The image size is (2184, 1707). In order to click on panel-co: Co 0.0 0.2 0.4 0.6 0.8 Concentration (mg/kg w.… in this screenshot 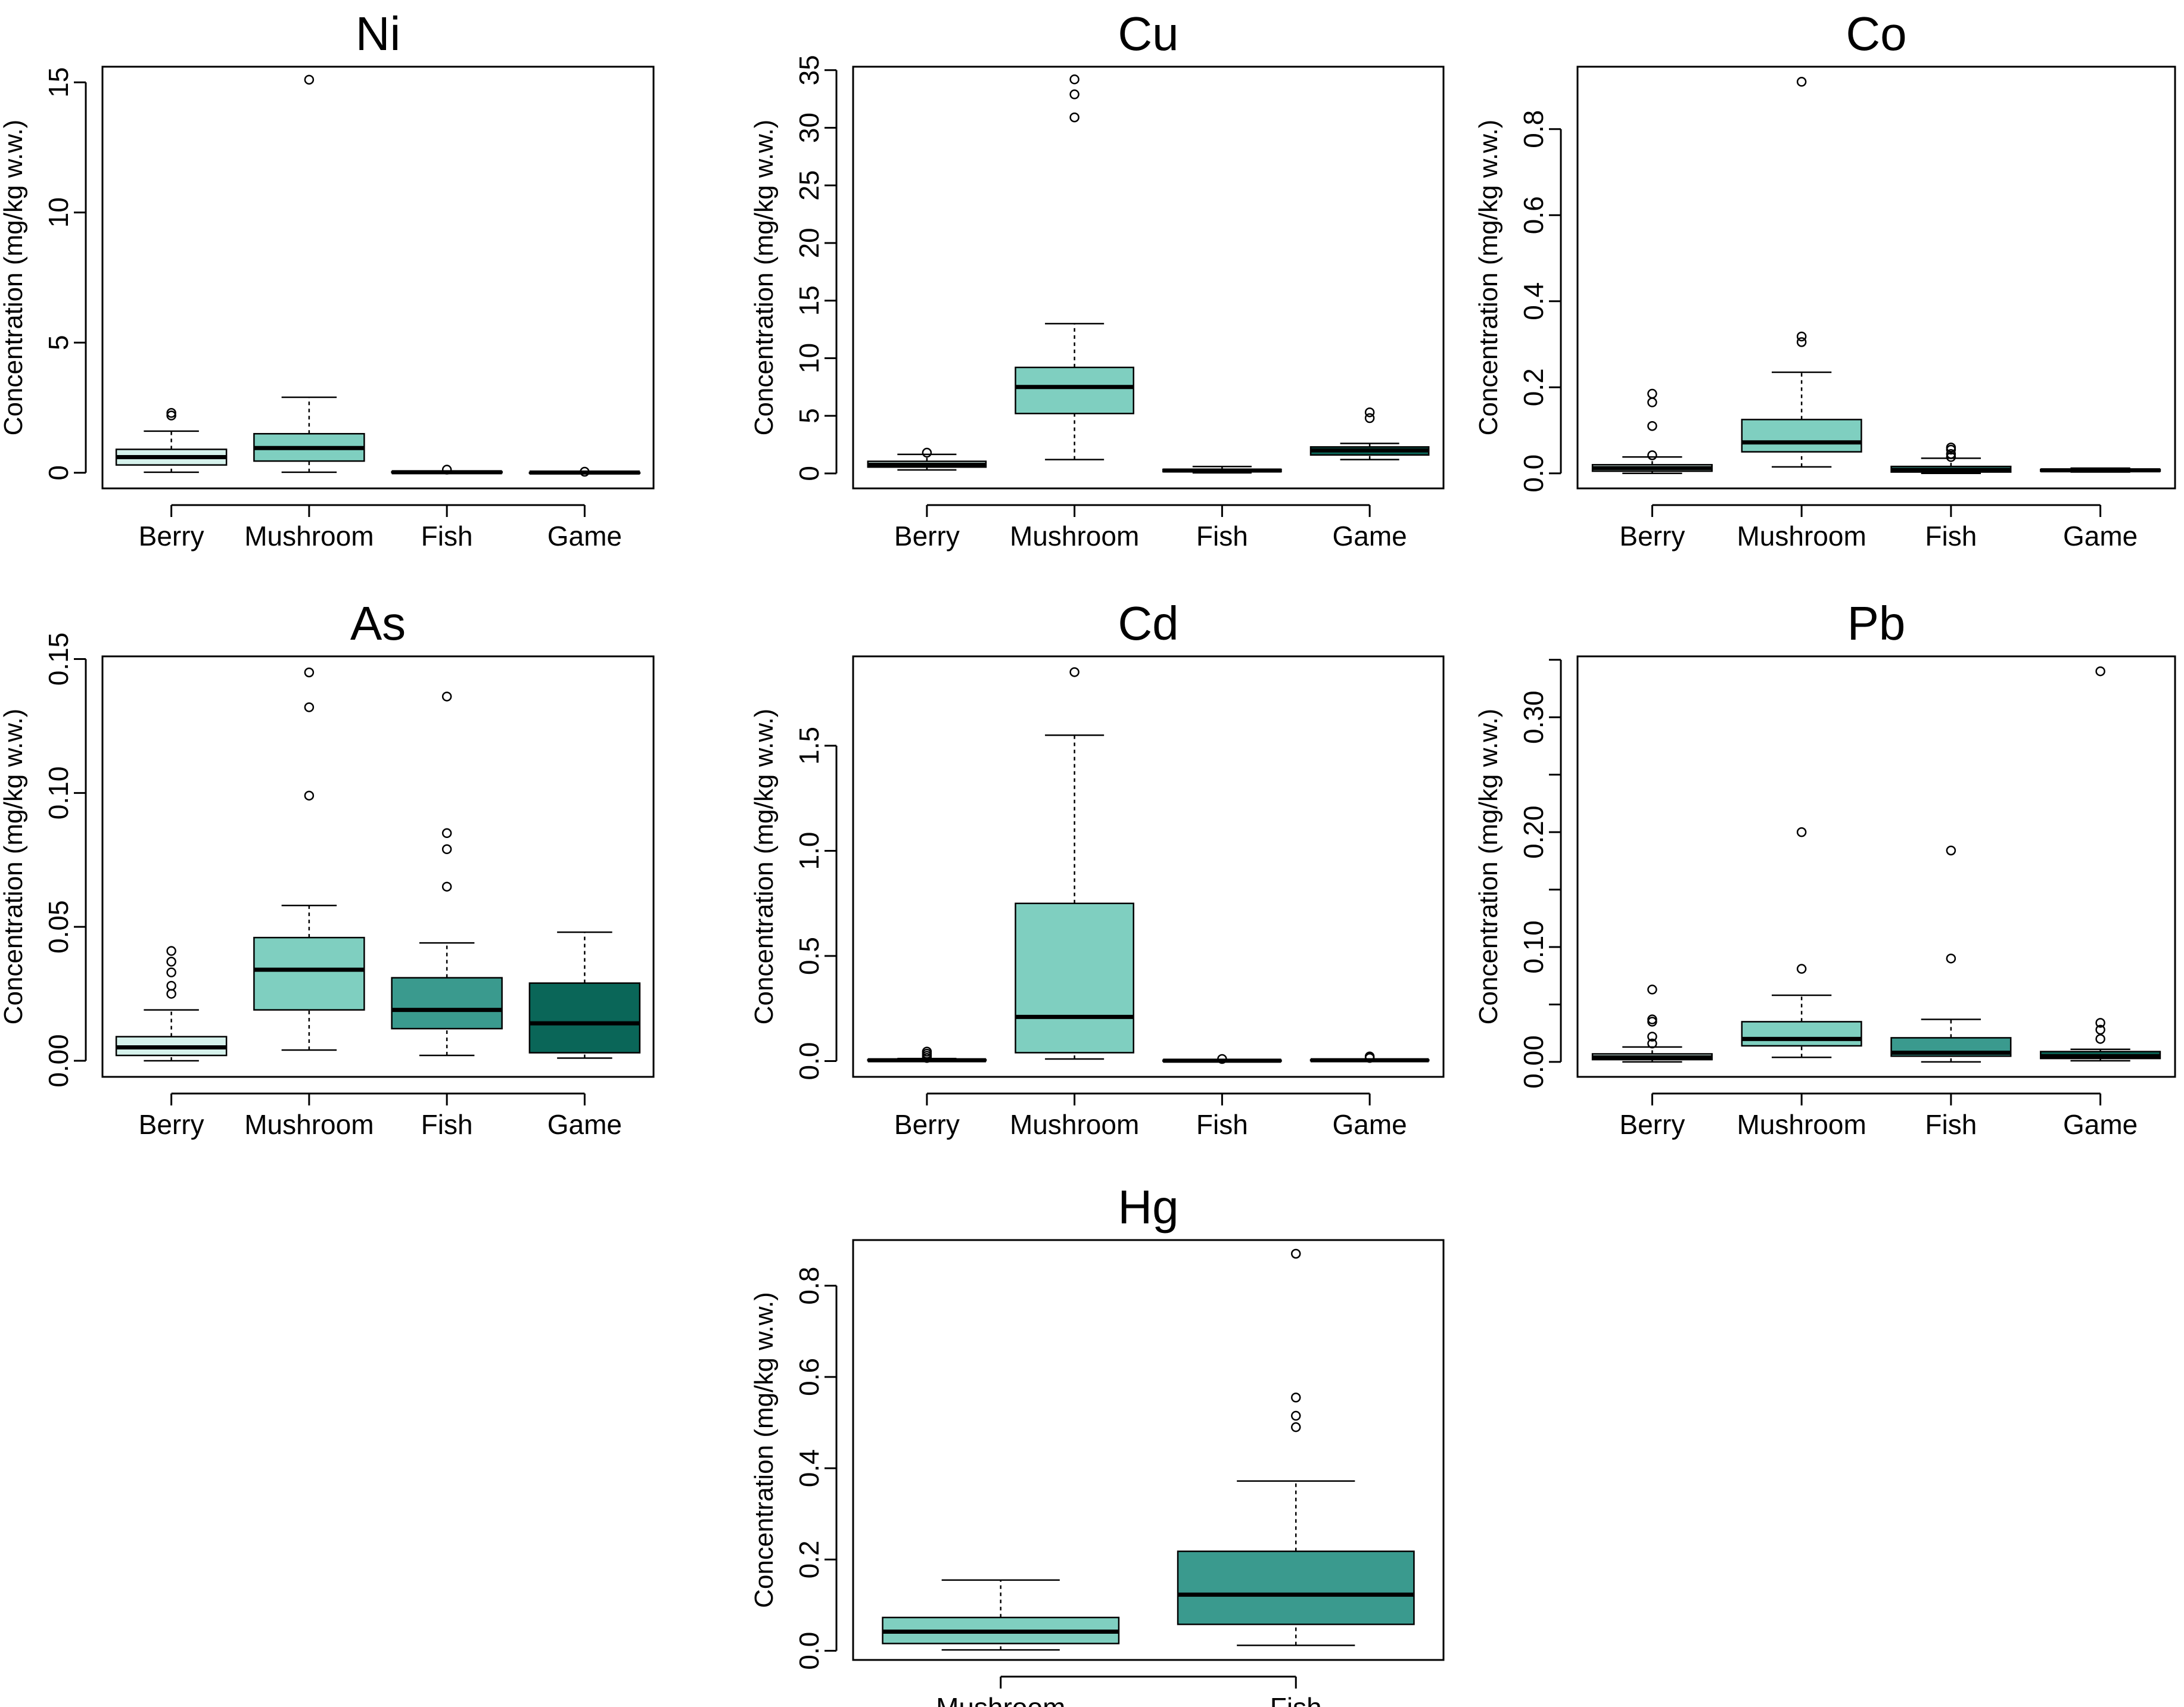, I will do `click(1825, 279)`.